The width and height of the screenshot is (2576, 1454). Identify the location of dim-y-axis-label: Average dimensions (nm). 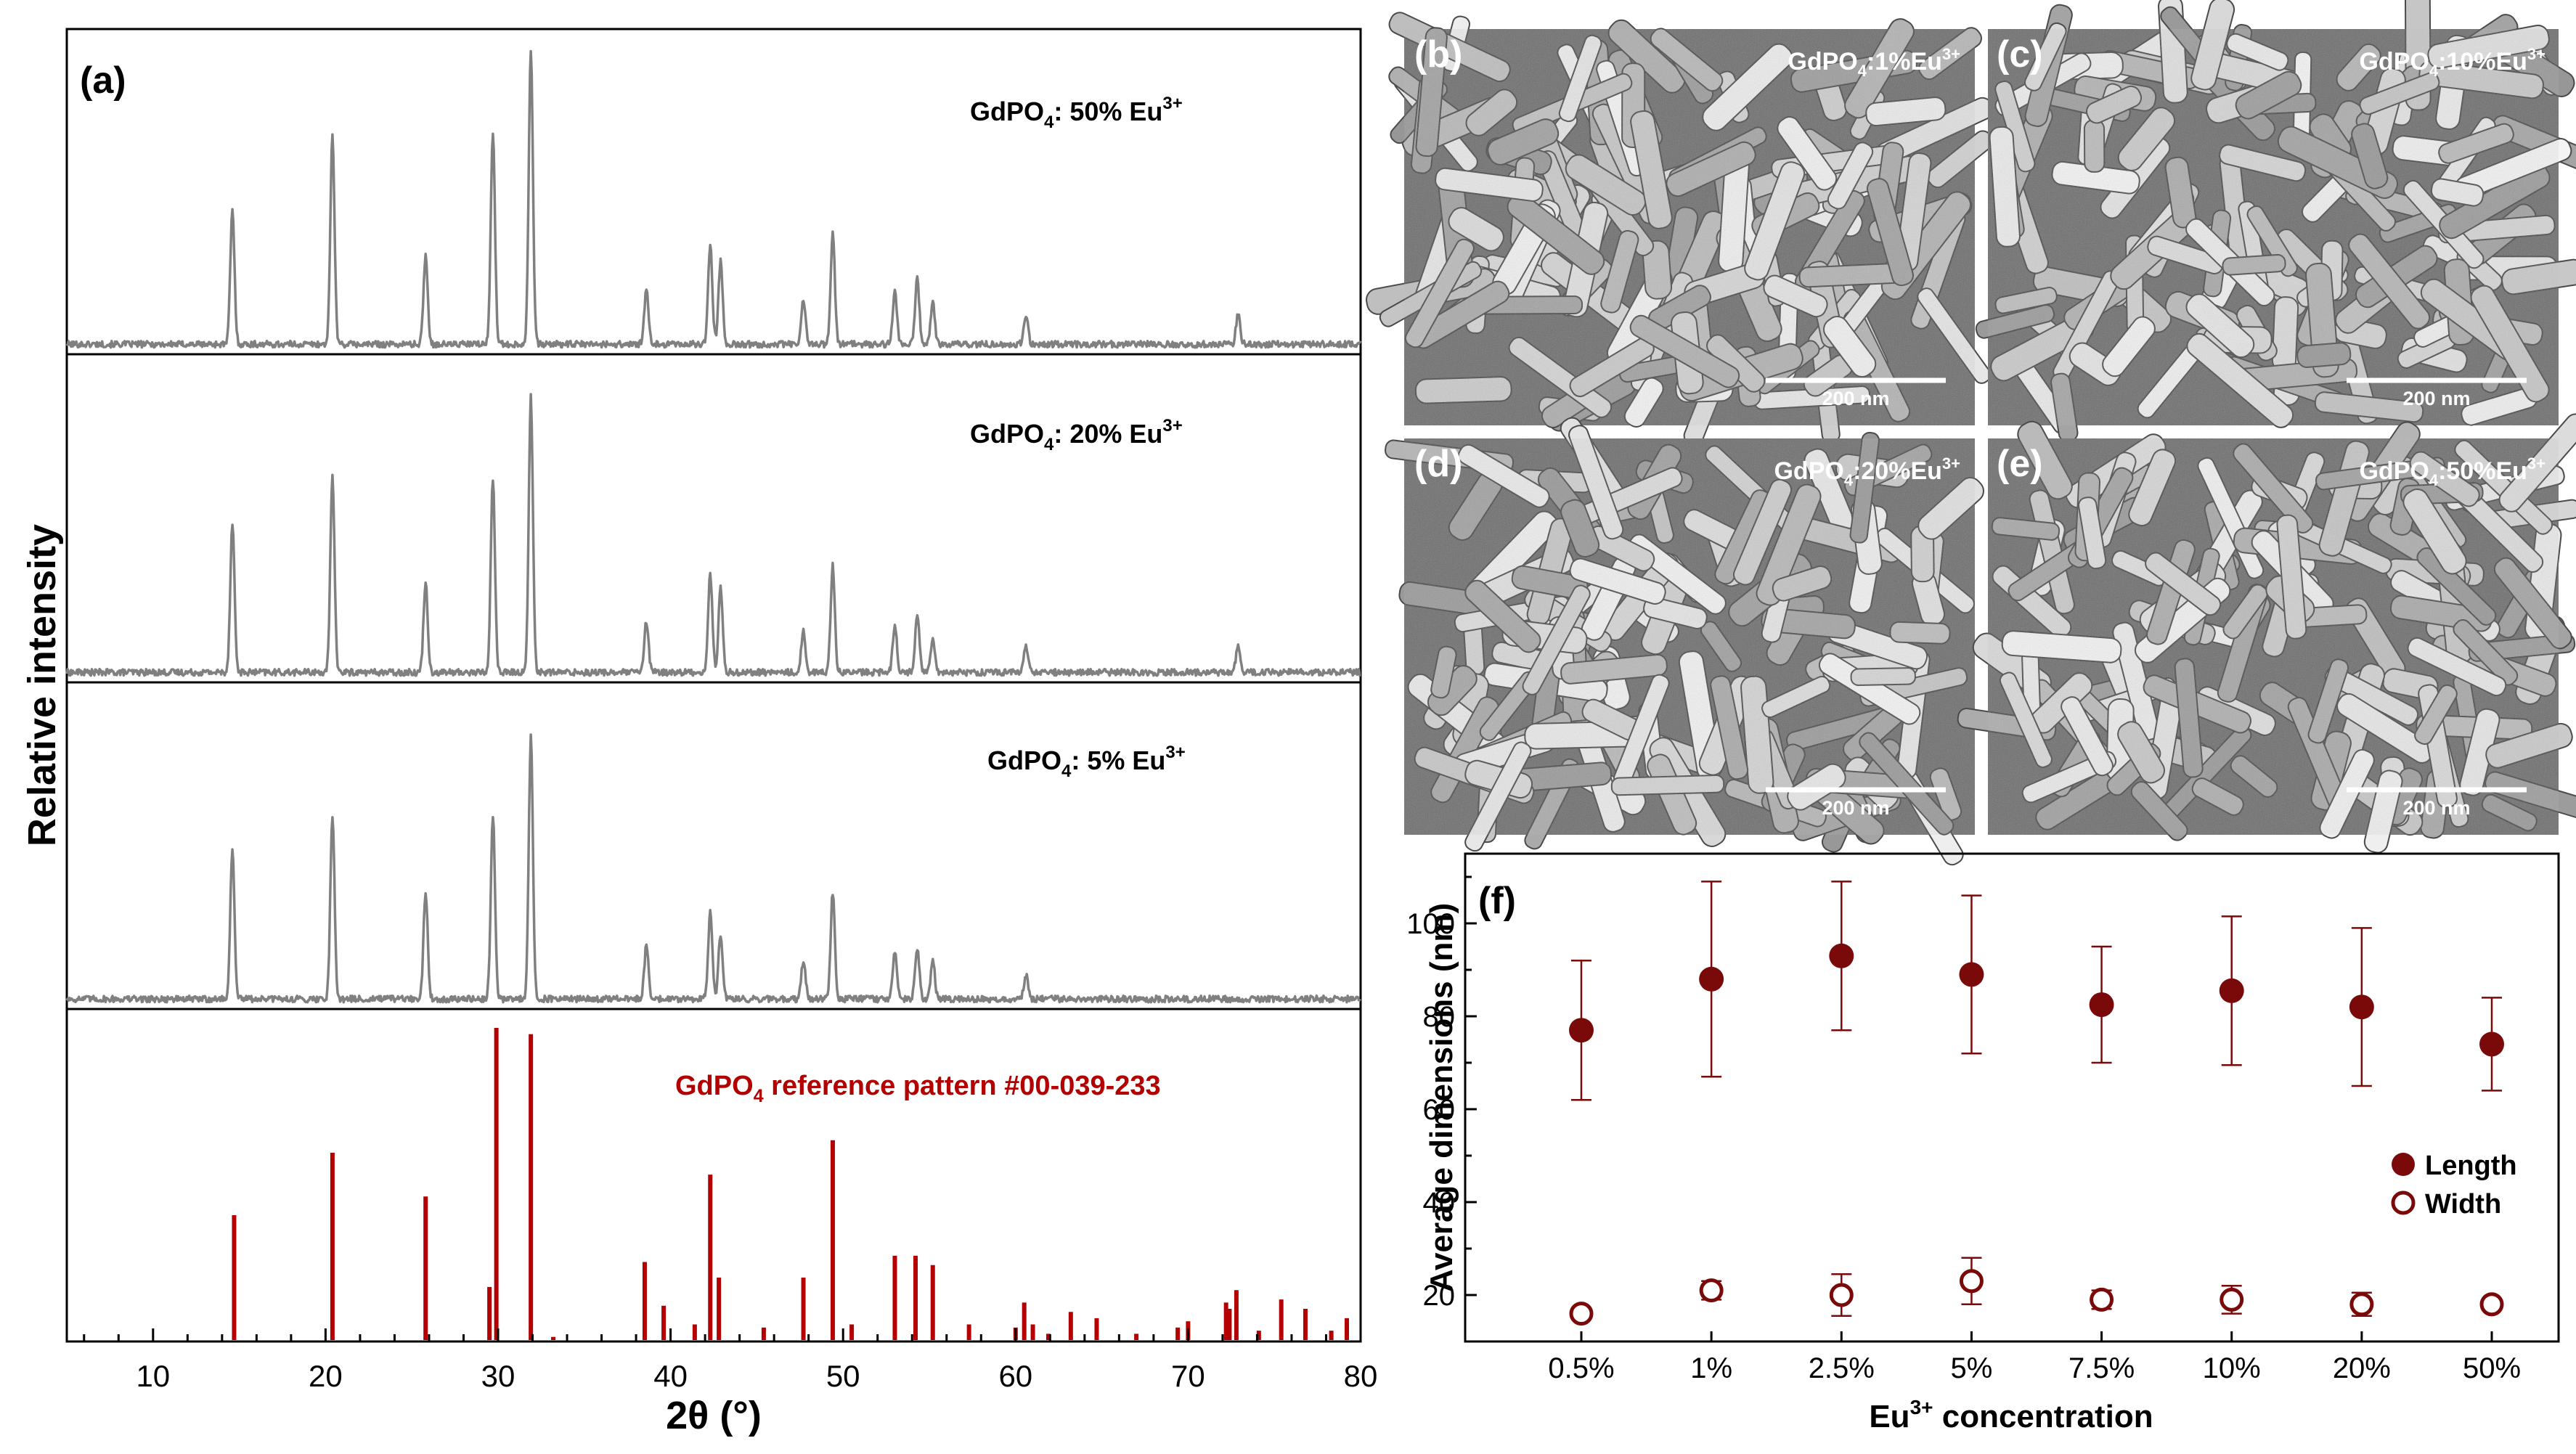
(1441, 1097).